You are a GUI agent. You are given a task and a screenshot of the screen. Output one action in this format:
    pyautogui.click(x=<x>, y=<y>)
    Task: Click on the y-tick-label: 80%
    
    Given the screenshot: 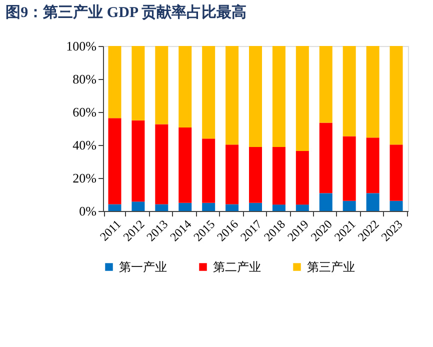 What is the action you would take?
    pyautogui.click(x=84, y=79)
    